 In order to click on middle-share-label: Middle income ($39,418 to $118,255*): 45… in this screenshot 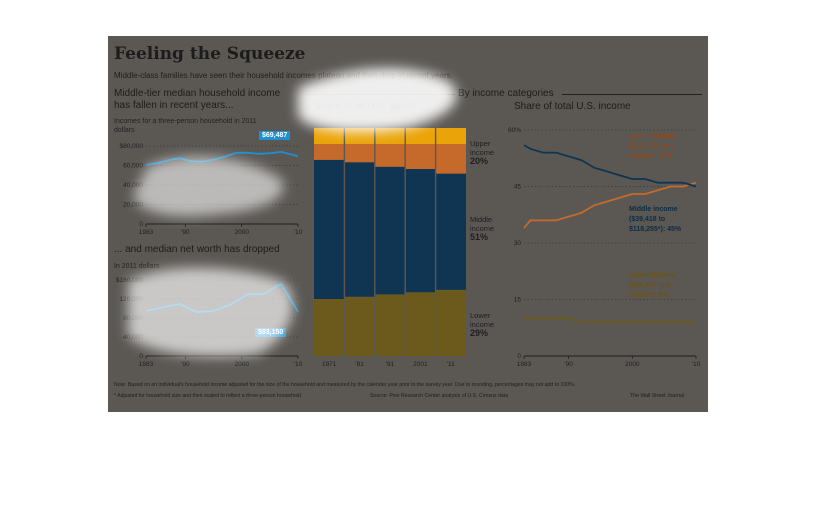, I will do `click(655, 220)`.